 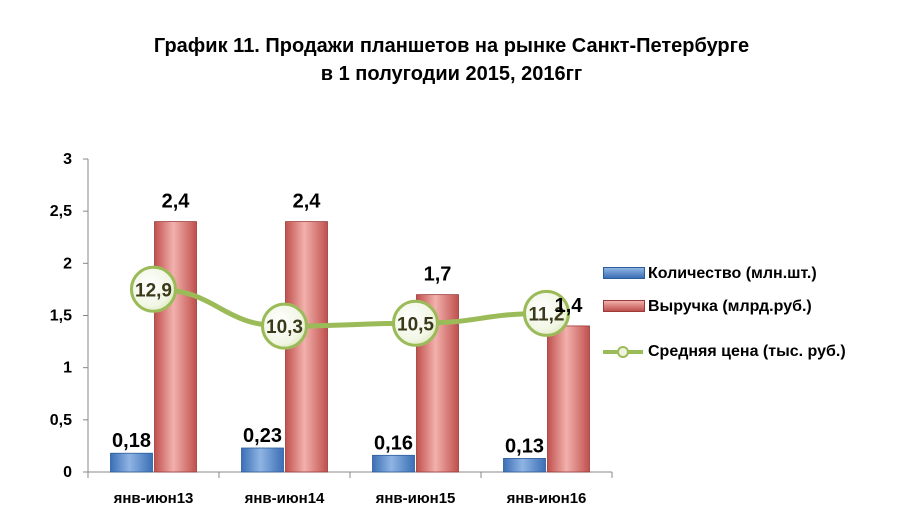 I want to click on data-label-revenue: 1,4, so click(x=569, y=306).